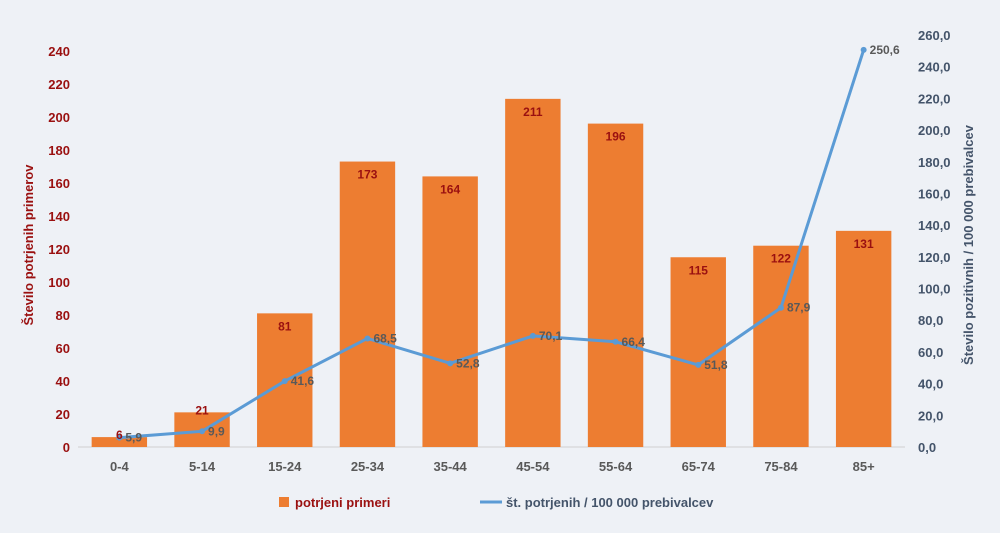 This screenshot has height=533, width=1000. What do you see at coordinates (930, 415) in the screenshot?
I see `right-axis-tick-label: 20,0` at bounding box center [930, 415].